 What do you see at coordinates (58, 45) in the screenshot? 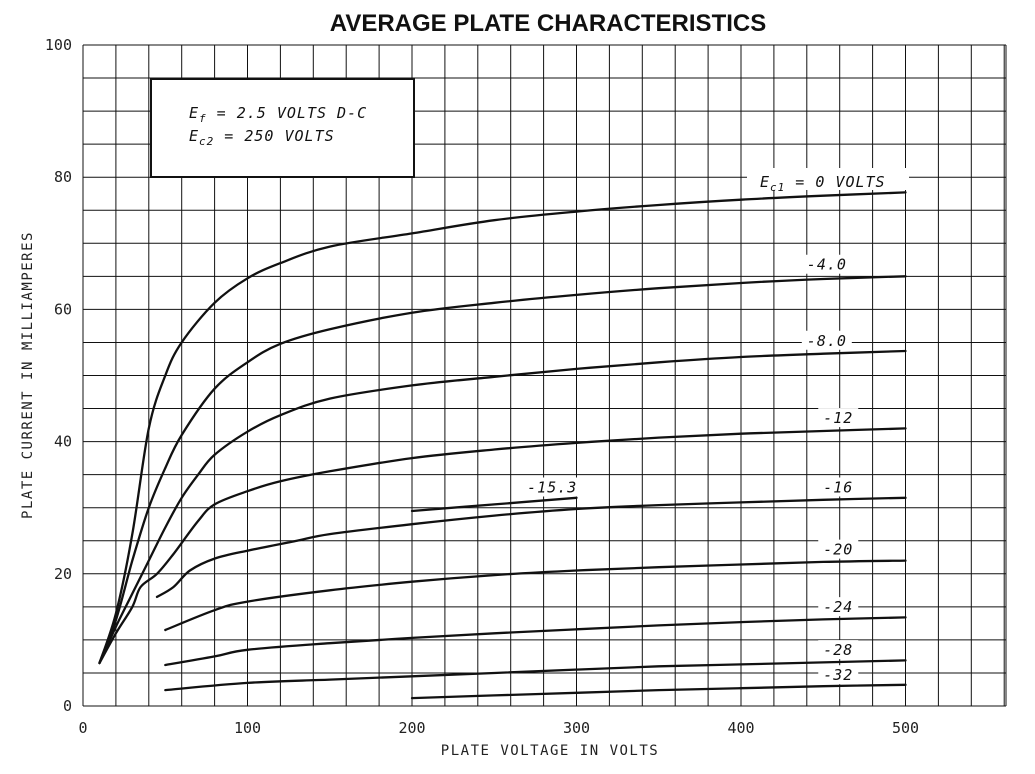
I see `y-tick-label: 100` at bounding box center [58, 45].